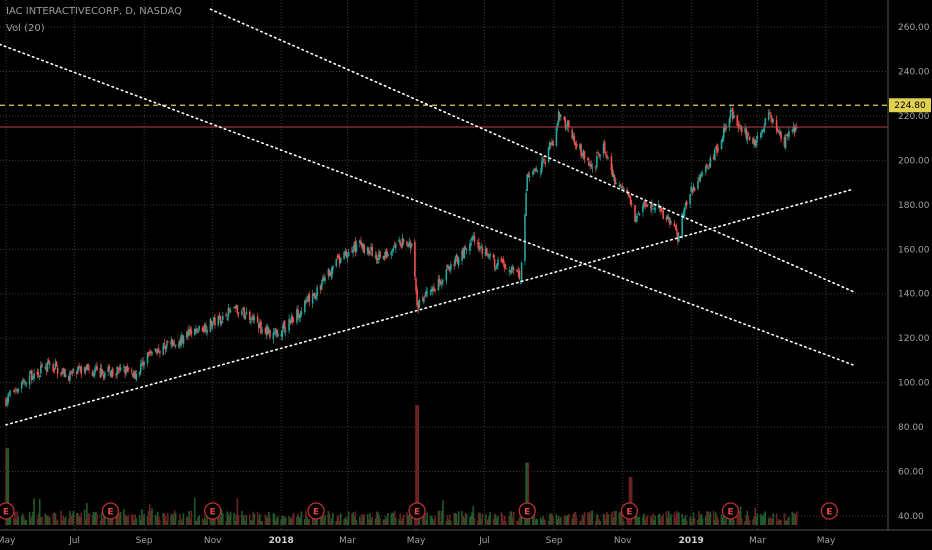  Describe the element at coordinates (94, 11) in the screenshot. I see `symbol-title: IAC INTERACTIVECORP, D, NASDAQ` at that location.